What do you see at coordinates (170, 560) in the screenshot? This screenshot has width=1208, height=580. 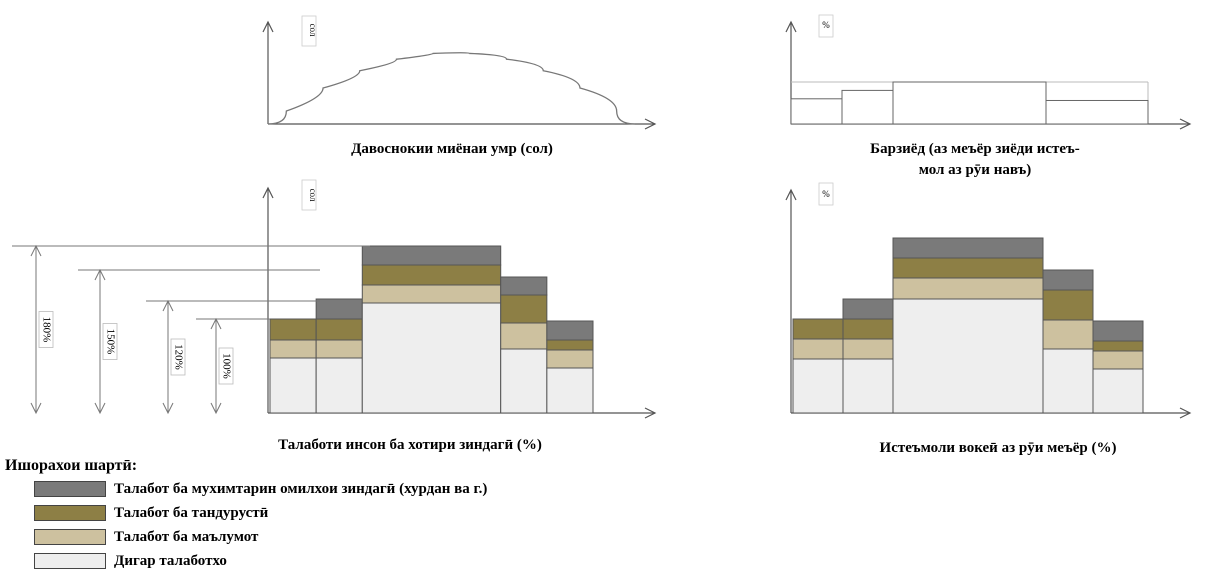 I see `legend-label-other: Дигар талаботхо` at bounding box center [170, 560].